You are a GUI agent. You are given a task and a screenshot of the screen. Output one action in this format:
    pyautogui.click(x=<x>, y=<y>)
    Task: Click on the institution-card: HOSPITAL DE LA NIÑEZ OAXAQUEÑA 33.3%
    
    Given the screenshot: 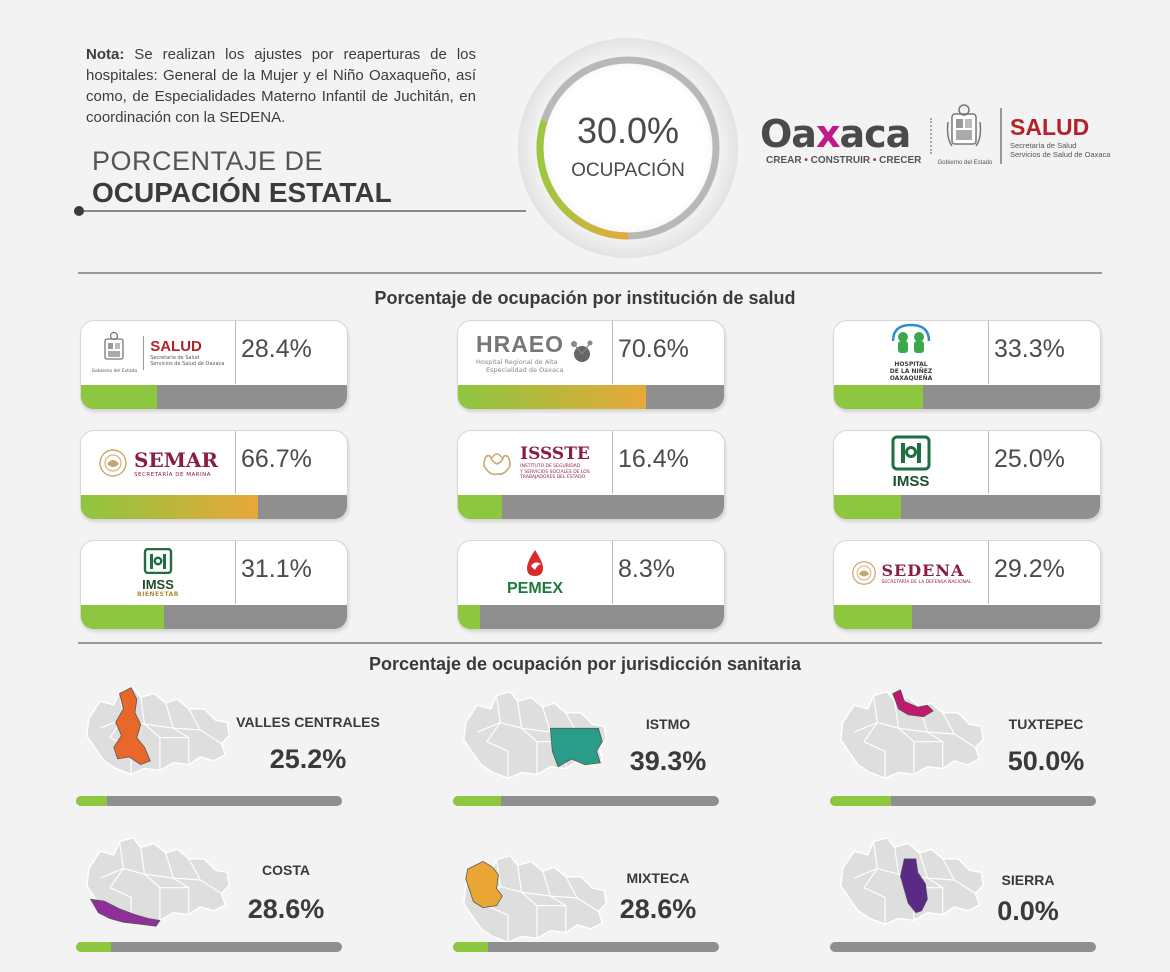 What is the action you would take?
    pyautogui.click(x=967, y=365)
    